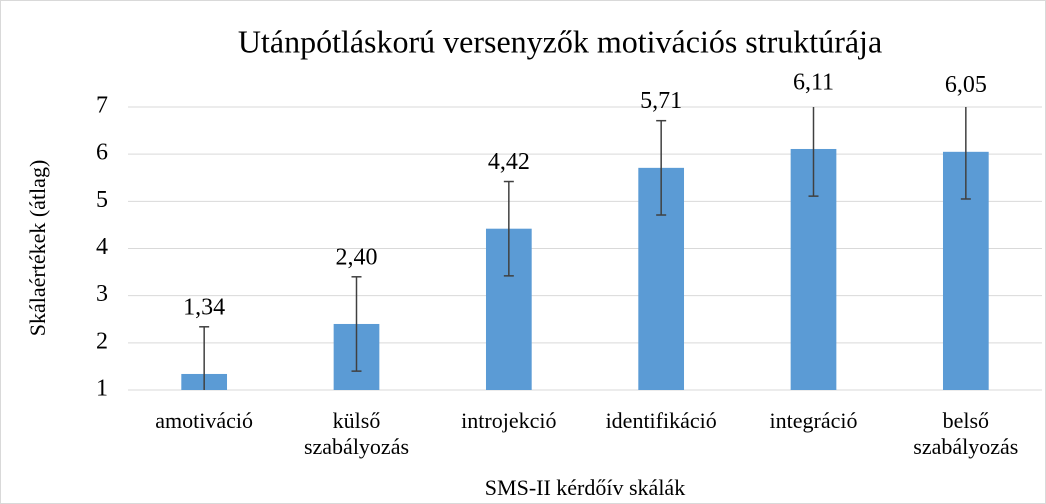  What do you see at coordinates (813, 420) in the screenshot?
I see `x-tick-label: integráció` at bounding box center [813, 420].